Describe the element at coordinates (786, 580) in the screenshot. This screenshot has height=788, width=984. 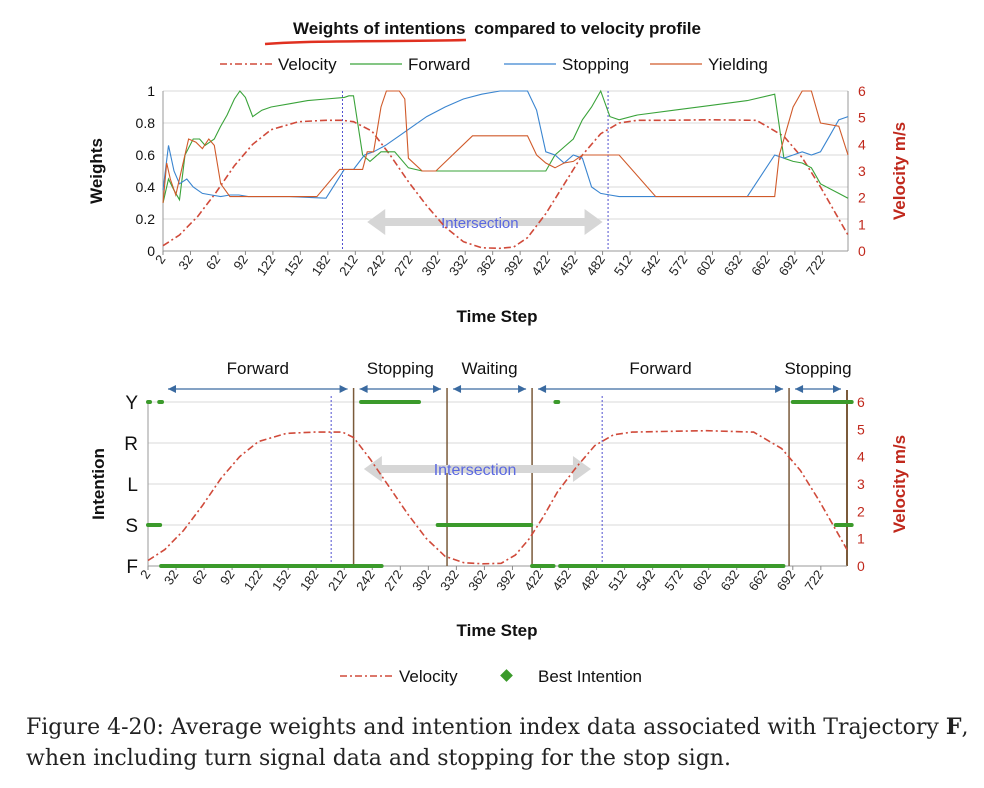
I see `bottom-xtick-label: 692` at that location.